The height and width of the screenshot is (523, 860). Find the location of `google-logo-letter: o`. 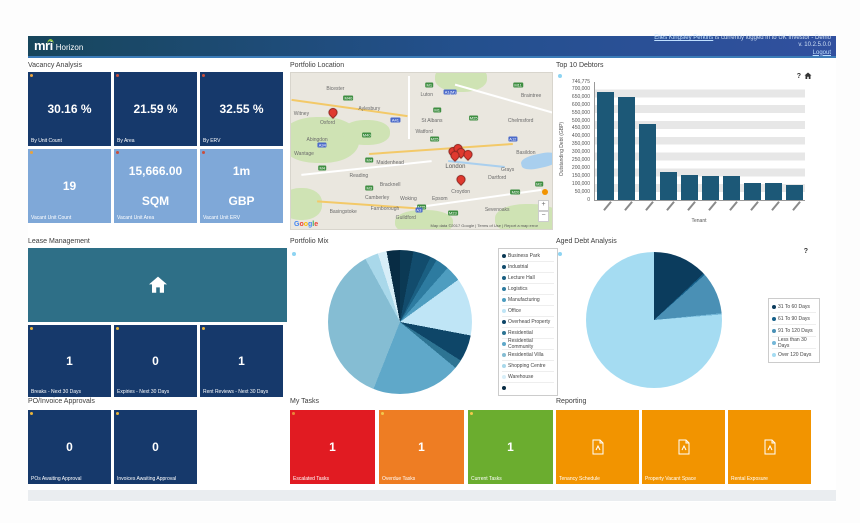

google-logo-letter: o is located at coordinates (306, 224).